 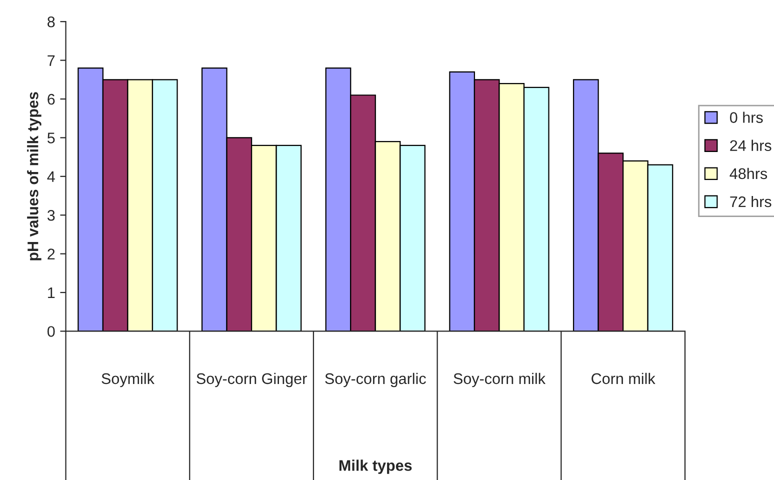 What do you see at coordinates (51, 331) in the screenshot?
I see `y-tick-label: 0` at bounding box center [51, 331].